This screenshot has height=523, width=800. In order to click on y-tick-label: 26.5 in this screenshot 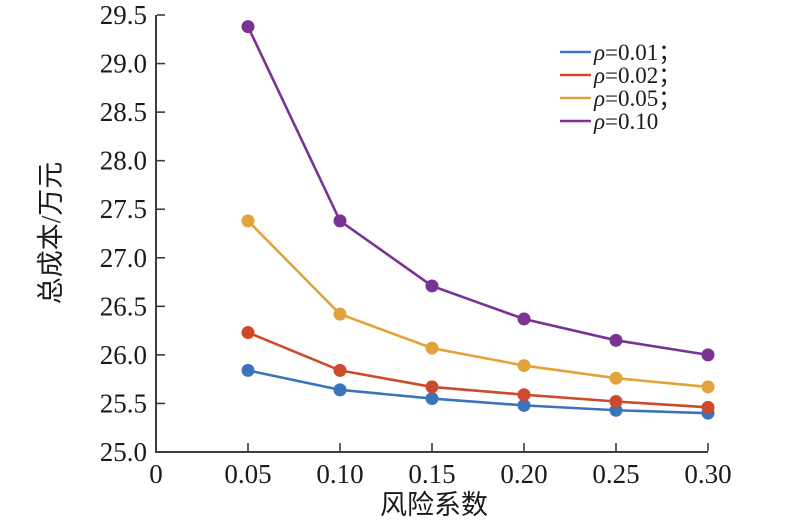, I will do `click(123, 306)`.